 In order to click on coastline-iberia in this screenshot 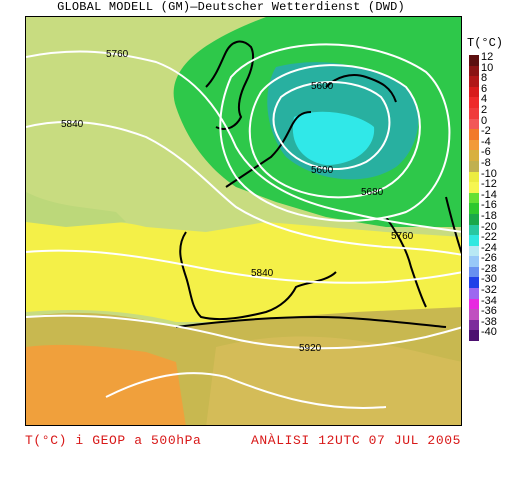, I will do `click(258, 276)`.